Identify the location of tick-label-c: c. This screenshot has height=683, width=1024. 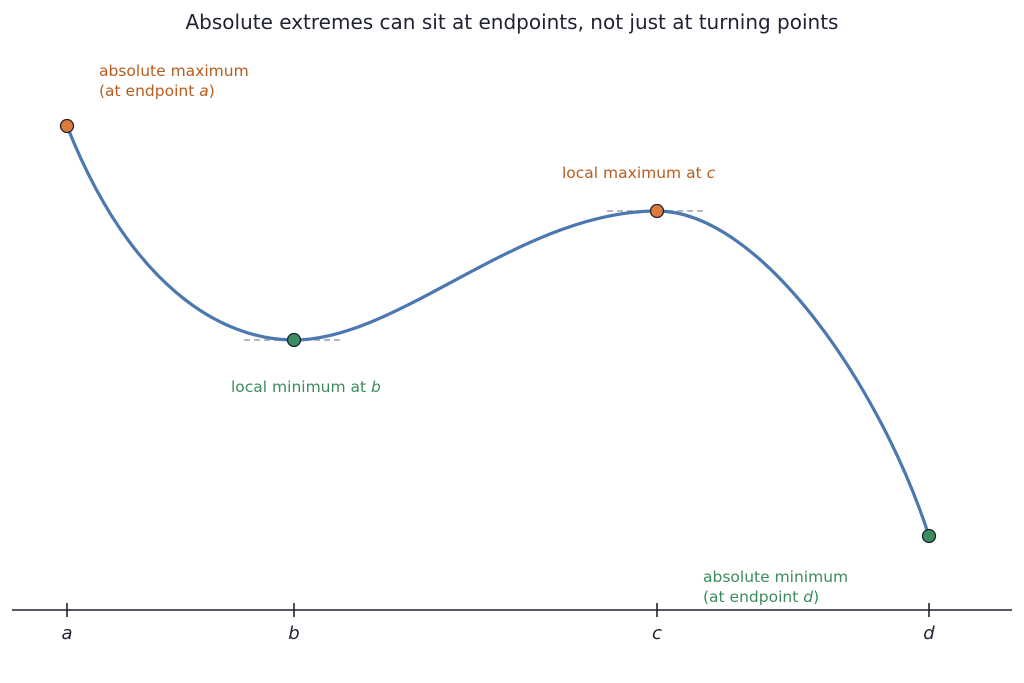
(657, 633).